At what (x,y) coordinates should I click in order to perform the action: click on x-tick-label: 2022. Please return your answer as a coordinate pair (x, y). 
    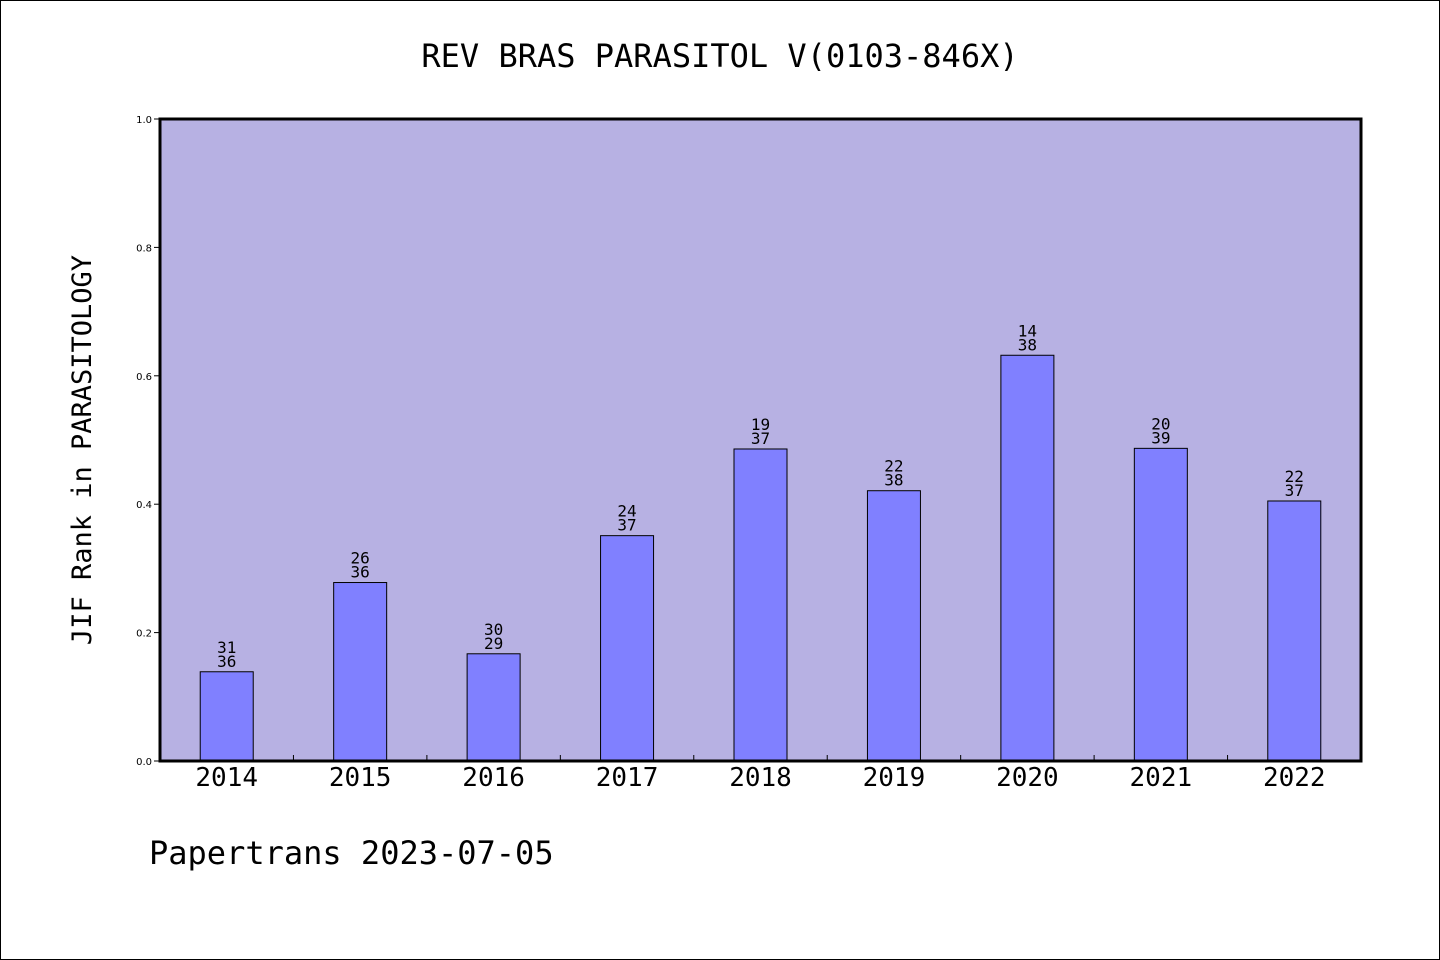
    Looking at the image, I should click on (1294, 778).